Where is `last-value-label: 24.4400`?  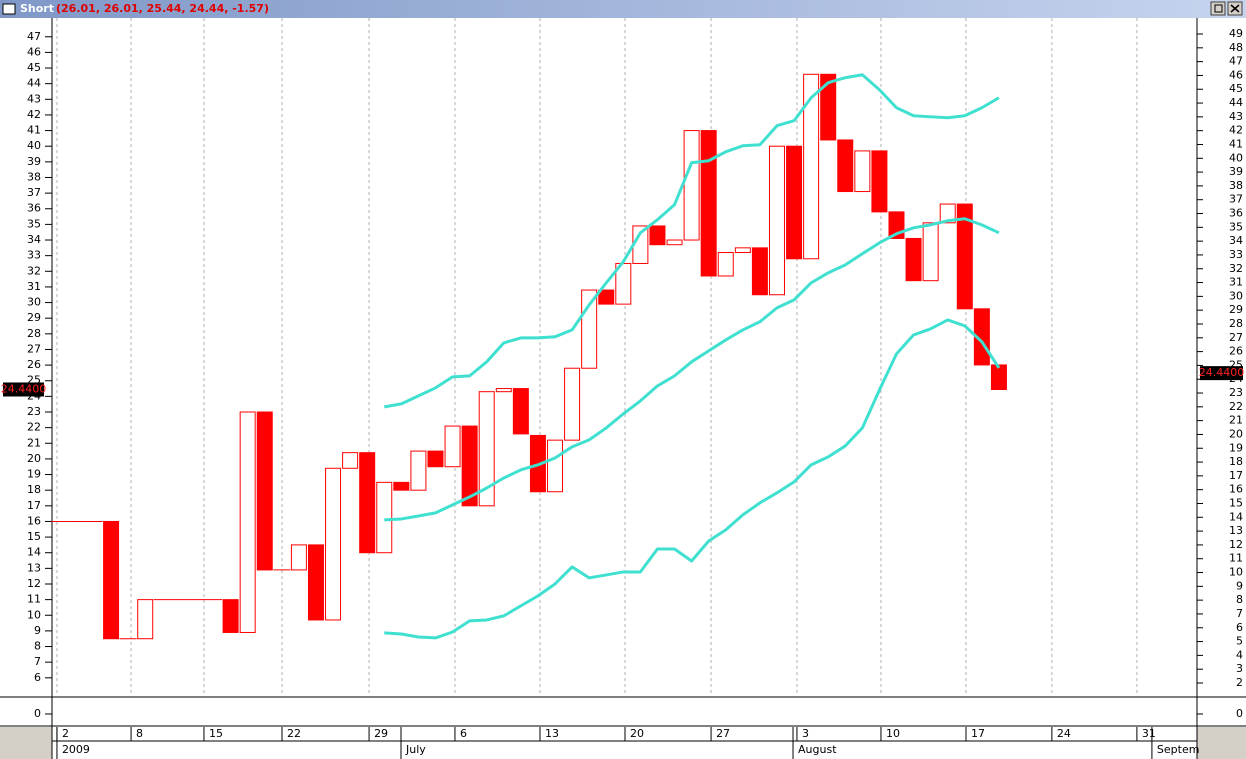 last-value-label: 24.4400 is located at coordinates (1222, 372).